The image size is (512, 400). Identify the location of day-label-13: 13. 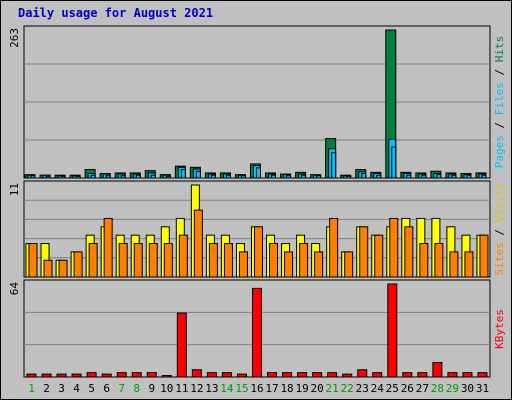
(211, 388).